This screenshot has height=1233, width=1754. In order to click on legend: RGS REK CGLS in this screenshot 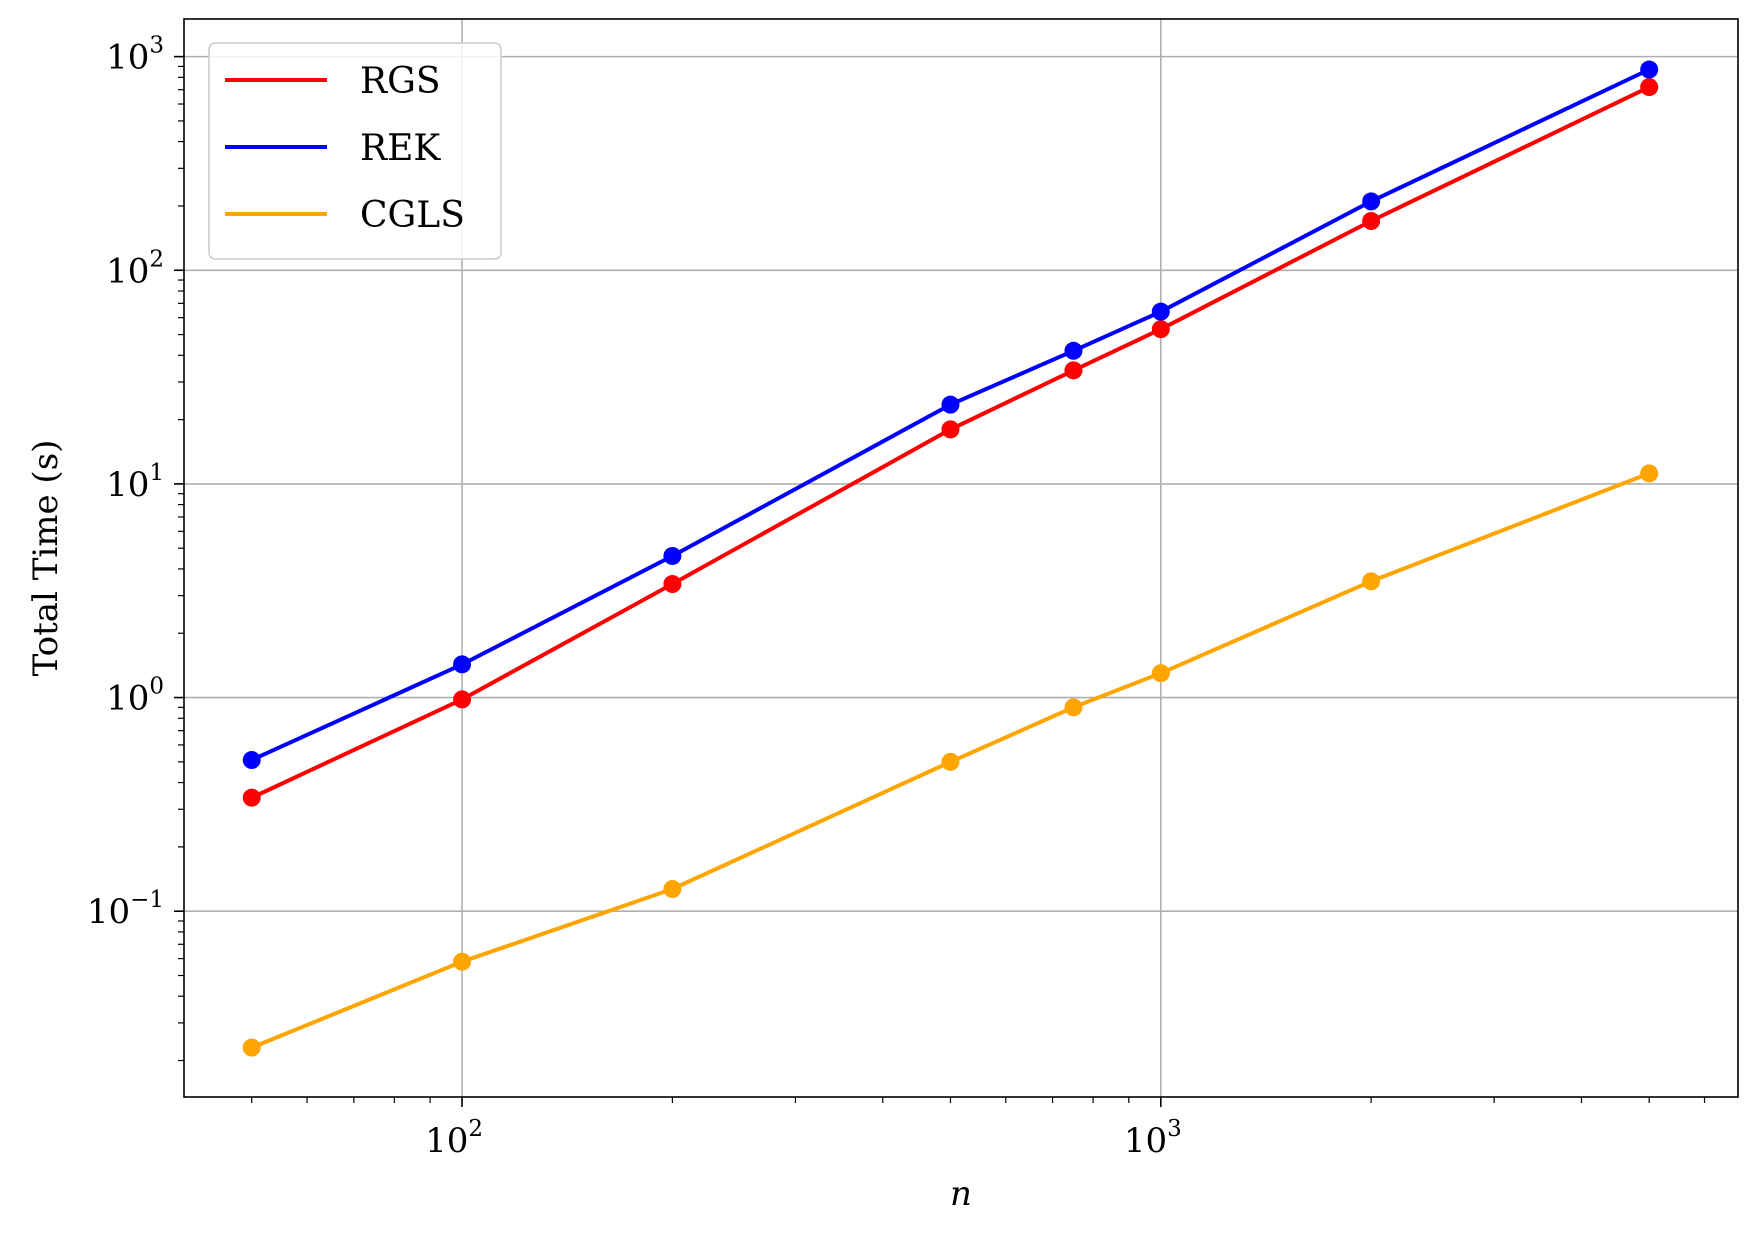, I will do `click(355, 151)`.